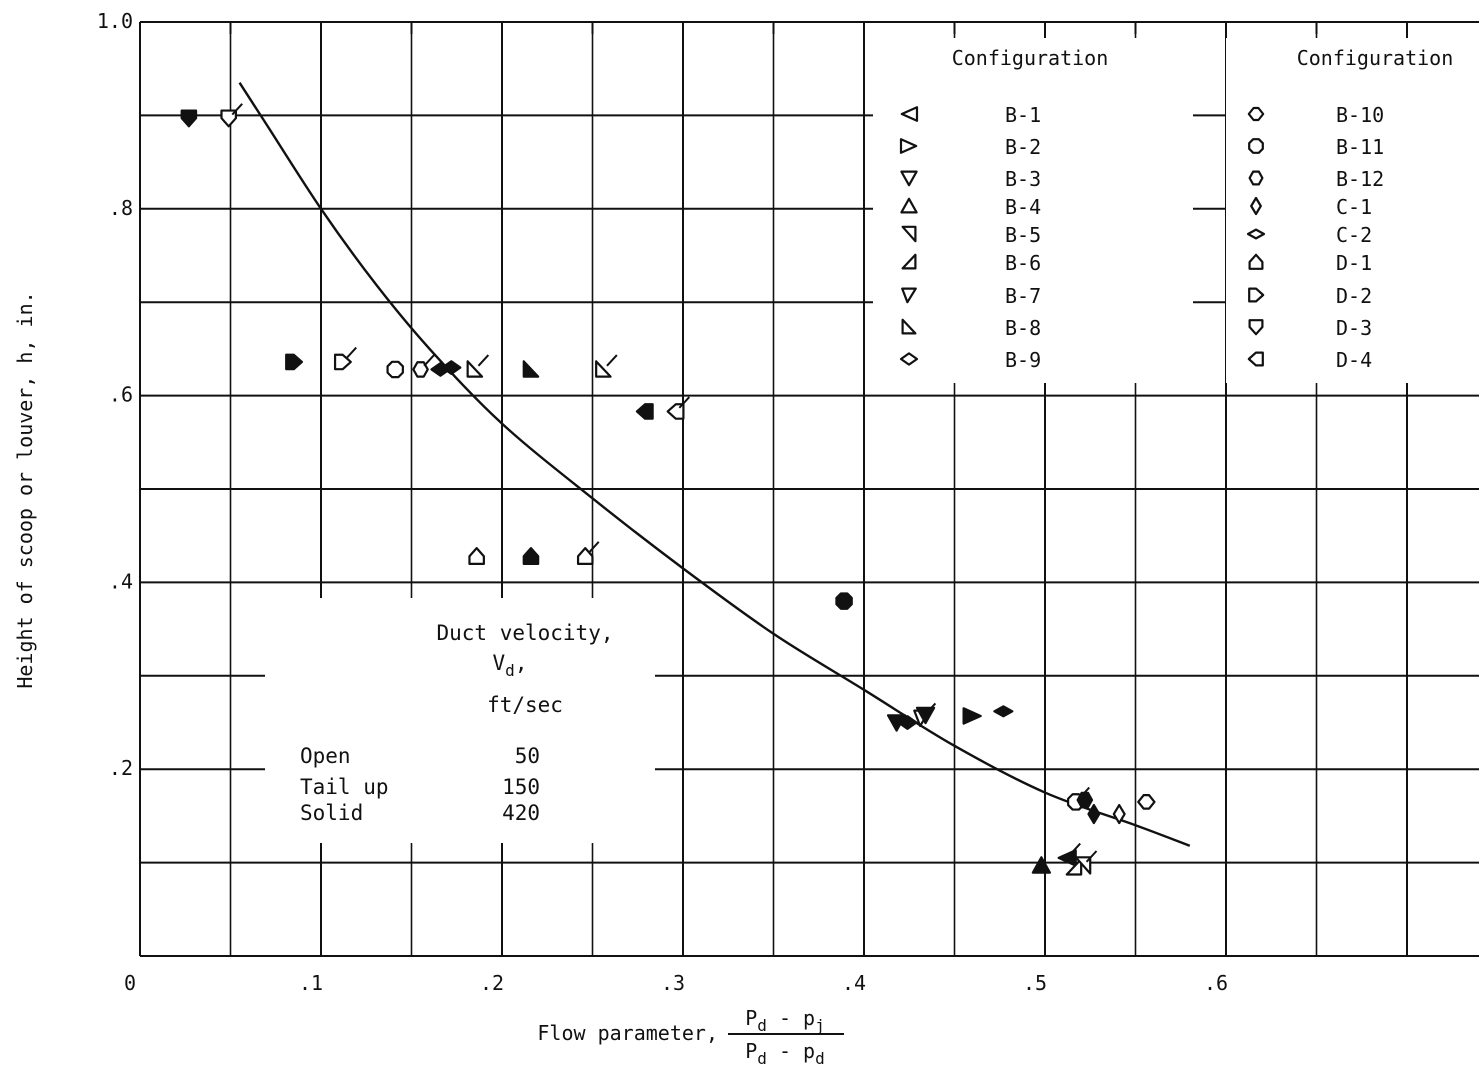 The width and height of the screenshot is (1479, 1068). I want to click on legend-label: B-1, so click(1023, 115).